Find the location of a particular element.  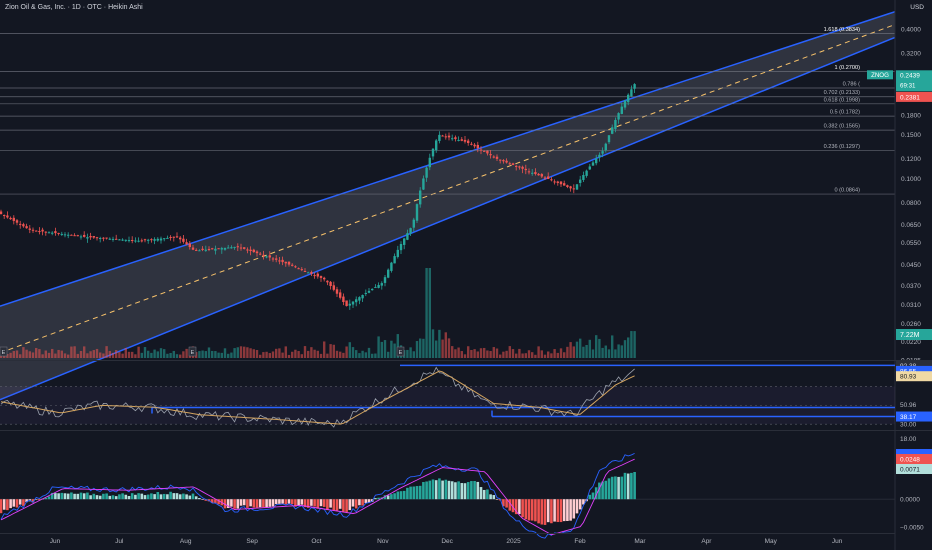

price-axis-tick: 0.1200 is located at coordinates (911, 159).